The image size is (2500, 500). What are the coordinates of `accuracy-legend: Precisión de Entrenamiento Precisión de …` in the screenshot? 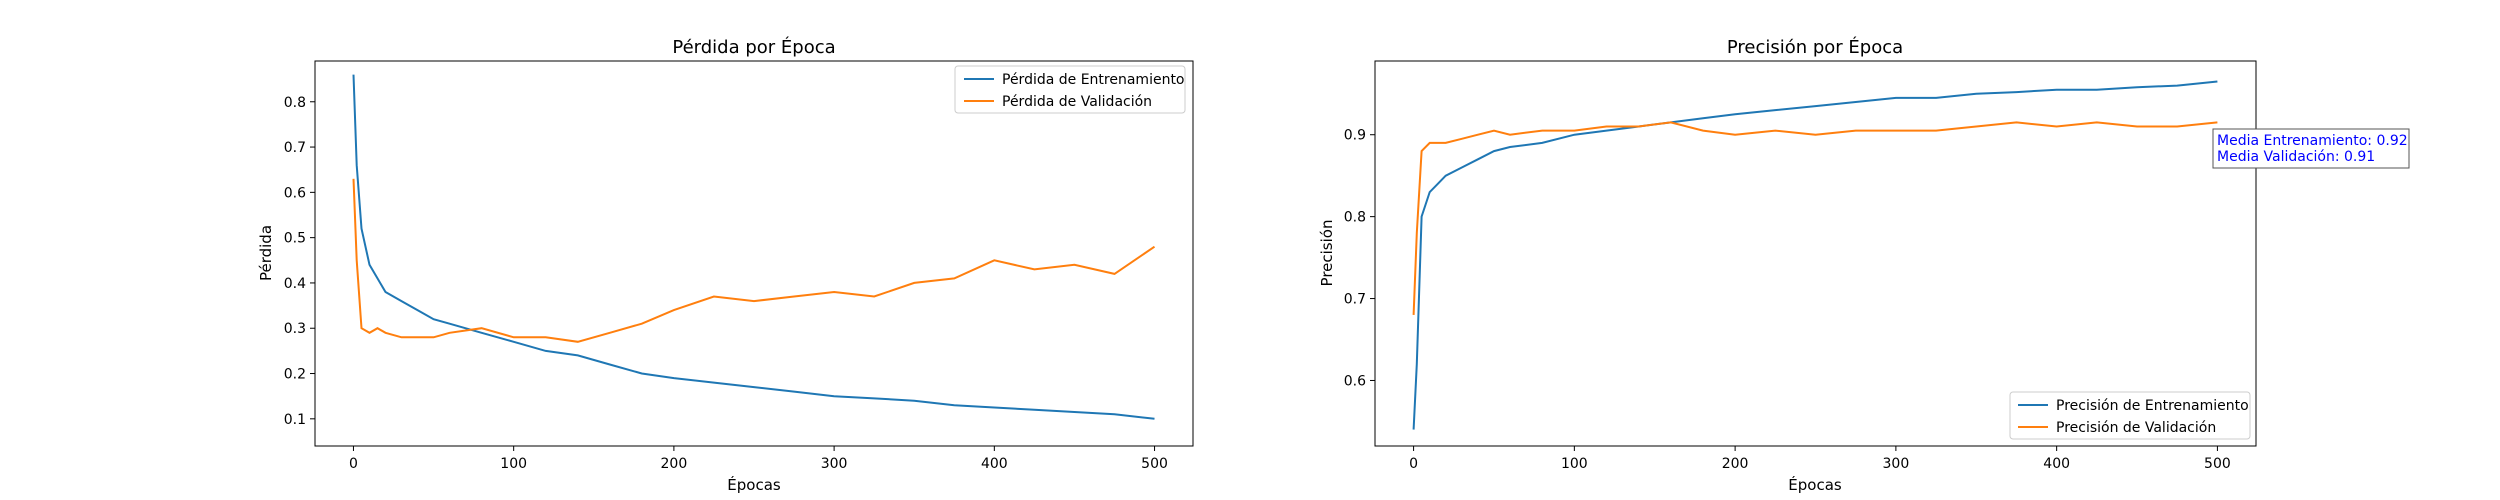 It's located at (2130, 415).